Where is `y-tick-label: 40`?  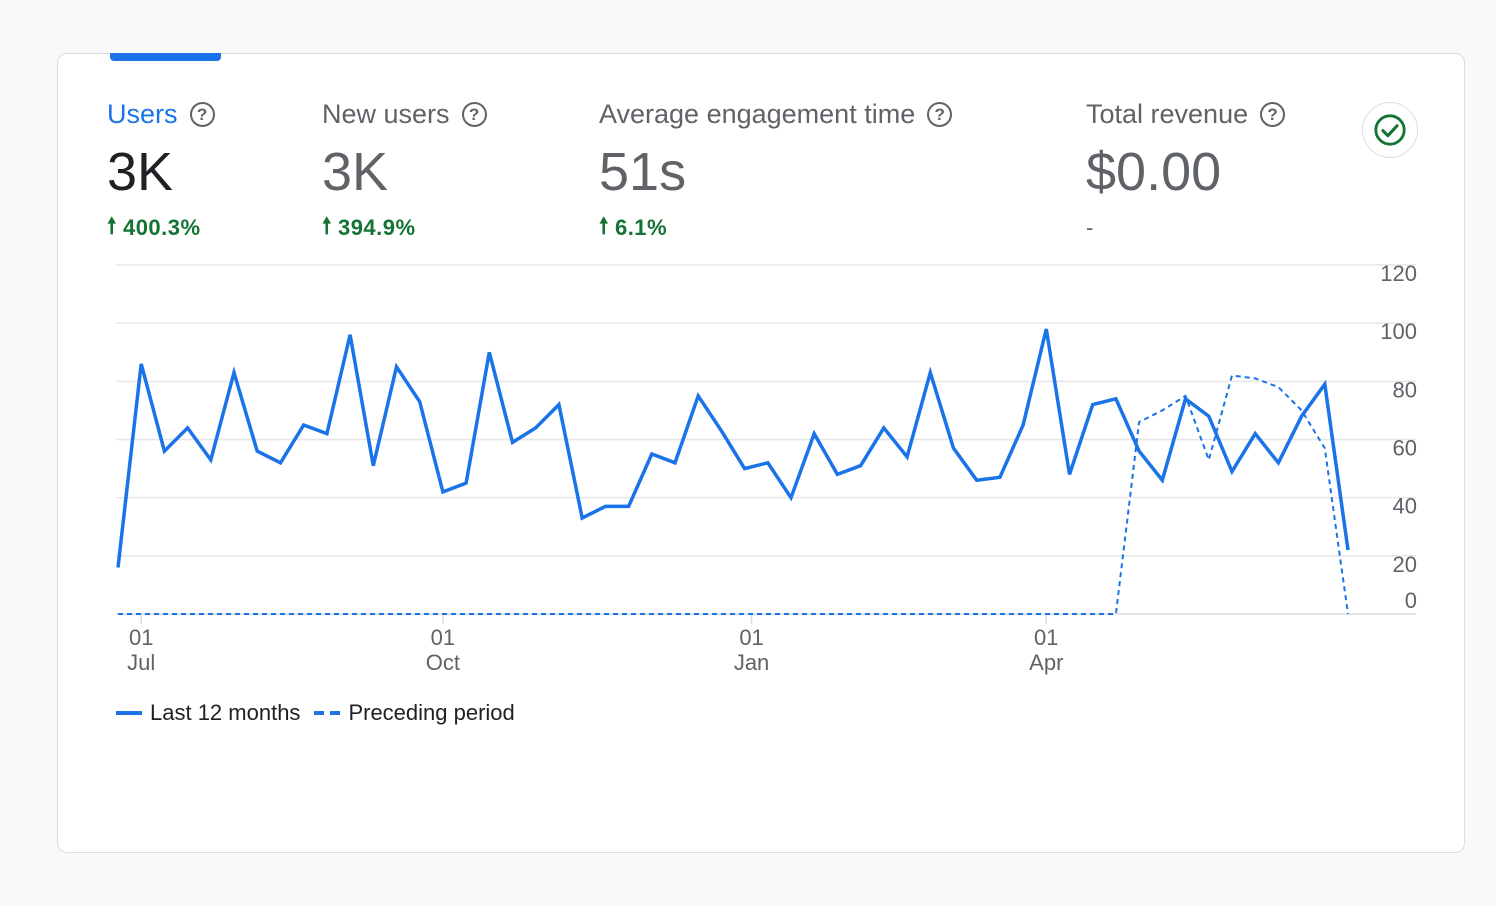
y-tick-label: 40 is located at coordinates (1405, 506).